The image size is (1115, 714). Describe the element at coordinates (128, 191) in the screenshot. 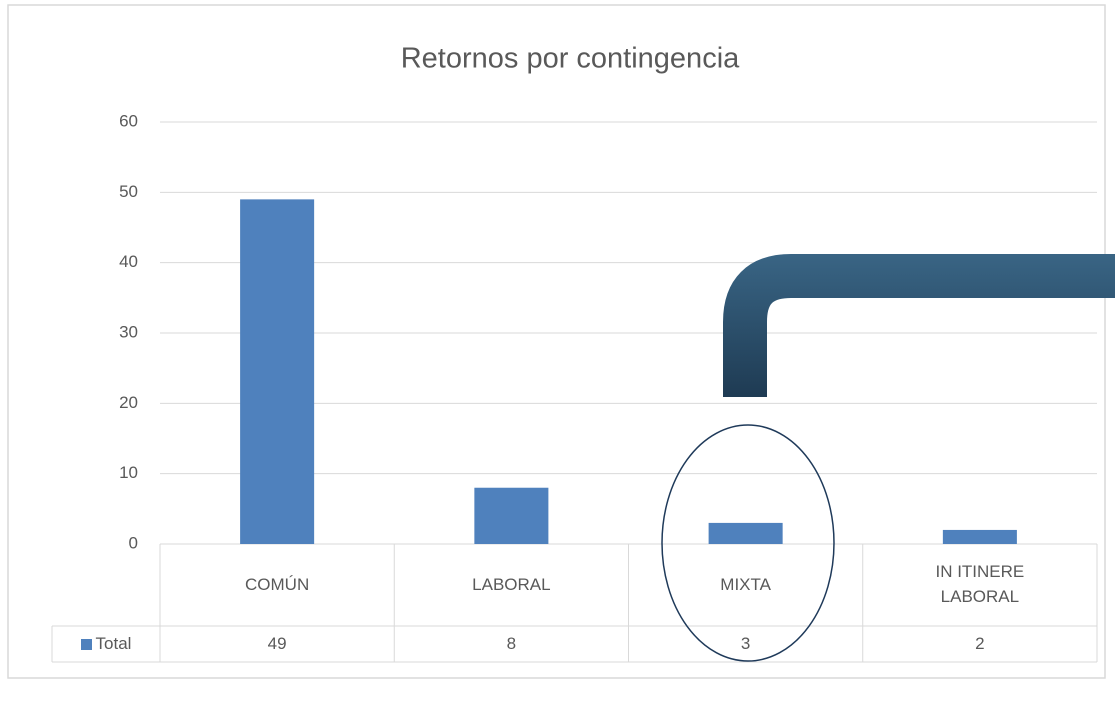

I see `y-tick-label: 50` at that location.